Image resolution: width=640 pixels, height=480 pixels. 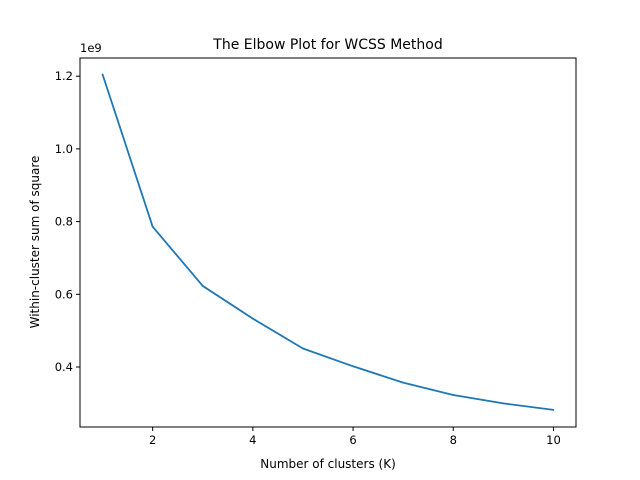 What do you see at coordinates (553, 440) in the screenshot?
I see `x-tick-label: 10` at bounding box center [553, 440].